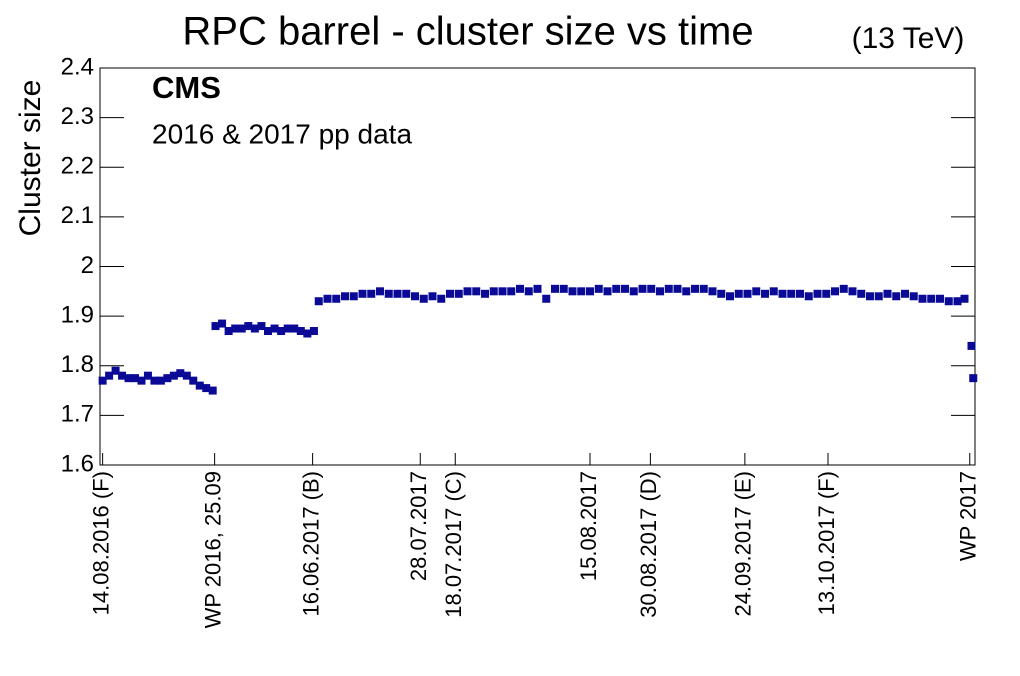 This screenshot has height=676, width=1020. I want to click on cms-label: CMS, so click(186, 87).